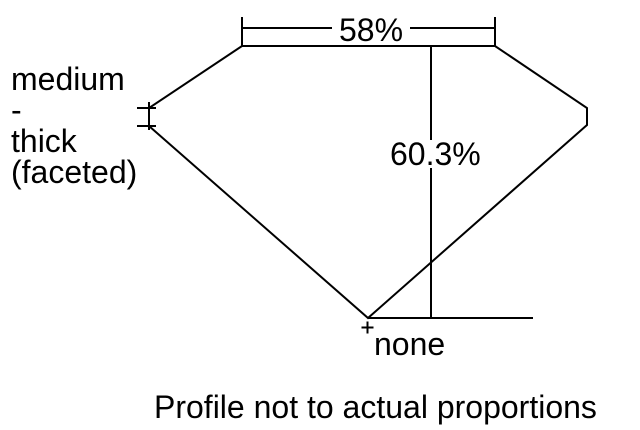 The height and width of the screenshot is (430, 640). What do you see at coordinates (375, 407) in the screenshot?
I see `caption-text: Profile not to actual proportions` at bounding box center [375, 407].